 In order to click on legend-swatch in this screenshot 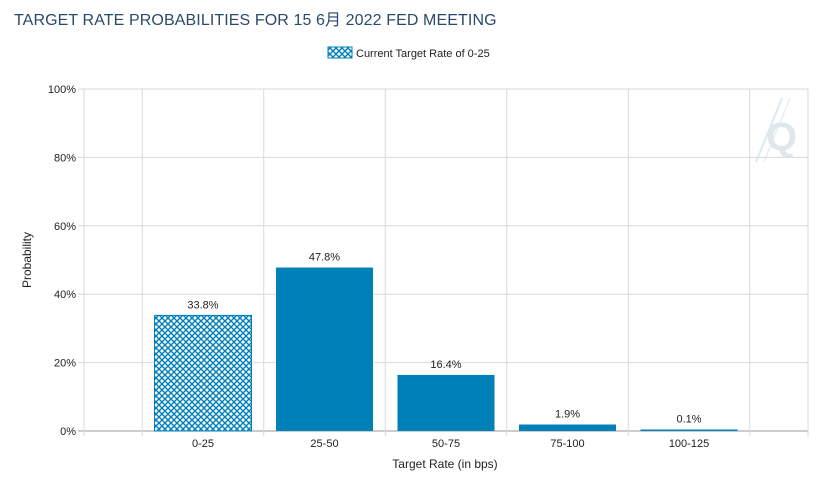, I will do `click(340, 52)`.